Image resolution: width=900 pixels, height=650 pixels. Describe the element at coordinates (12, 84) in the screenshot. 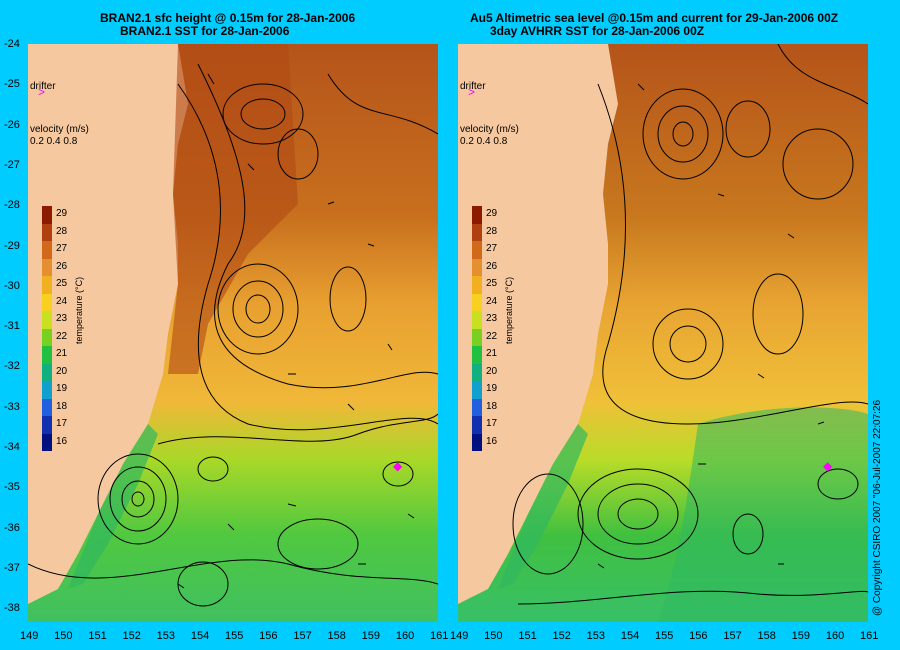

I see `latitude-tick-label: -25` at that location.